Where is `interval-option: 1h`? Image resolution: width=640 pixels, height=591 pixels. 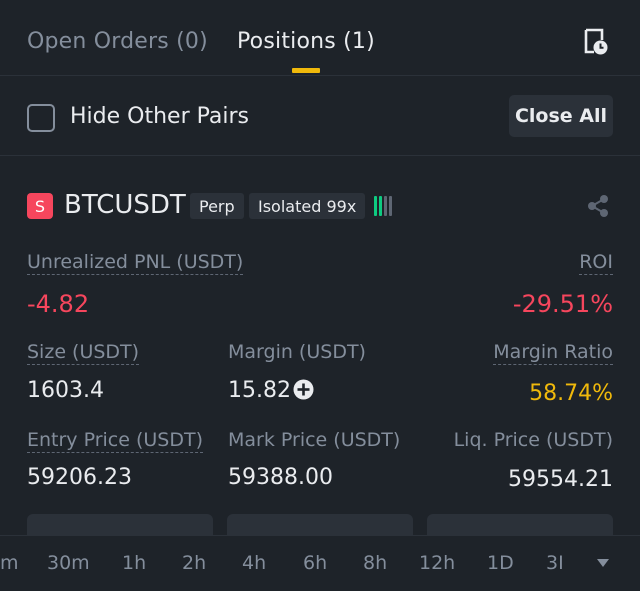
interval-option: 1h is located at coordinates (134, 563).